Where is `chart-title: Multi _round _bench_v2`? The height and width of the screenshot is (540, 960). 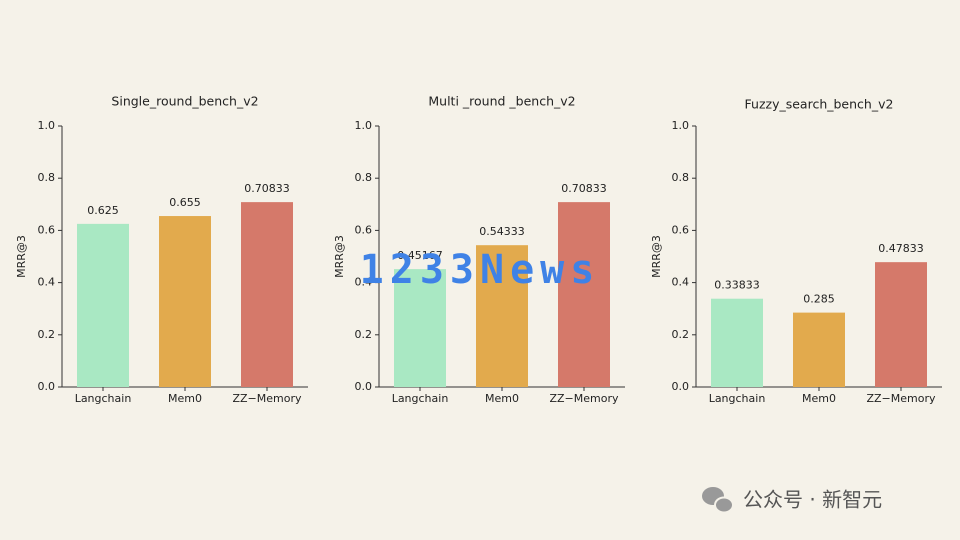
chart-title: Multi _round _bench_v2 is located at coordinates (501, 101).